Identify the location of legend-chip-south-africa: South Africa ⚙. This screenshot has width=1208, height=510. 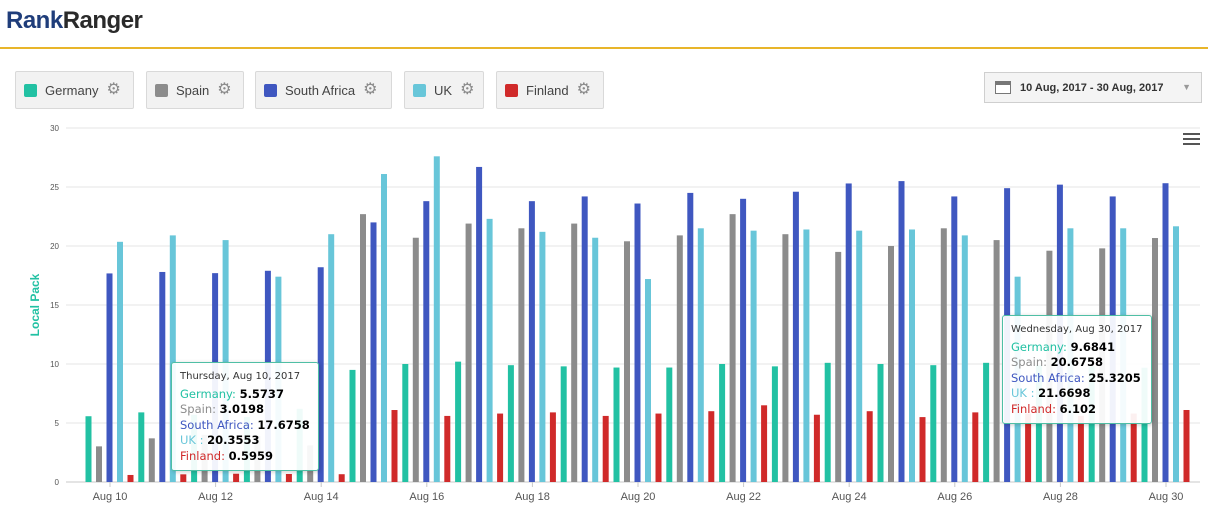
(323, 90).